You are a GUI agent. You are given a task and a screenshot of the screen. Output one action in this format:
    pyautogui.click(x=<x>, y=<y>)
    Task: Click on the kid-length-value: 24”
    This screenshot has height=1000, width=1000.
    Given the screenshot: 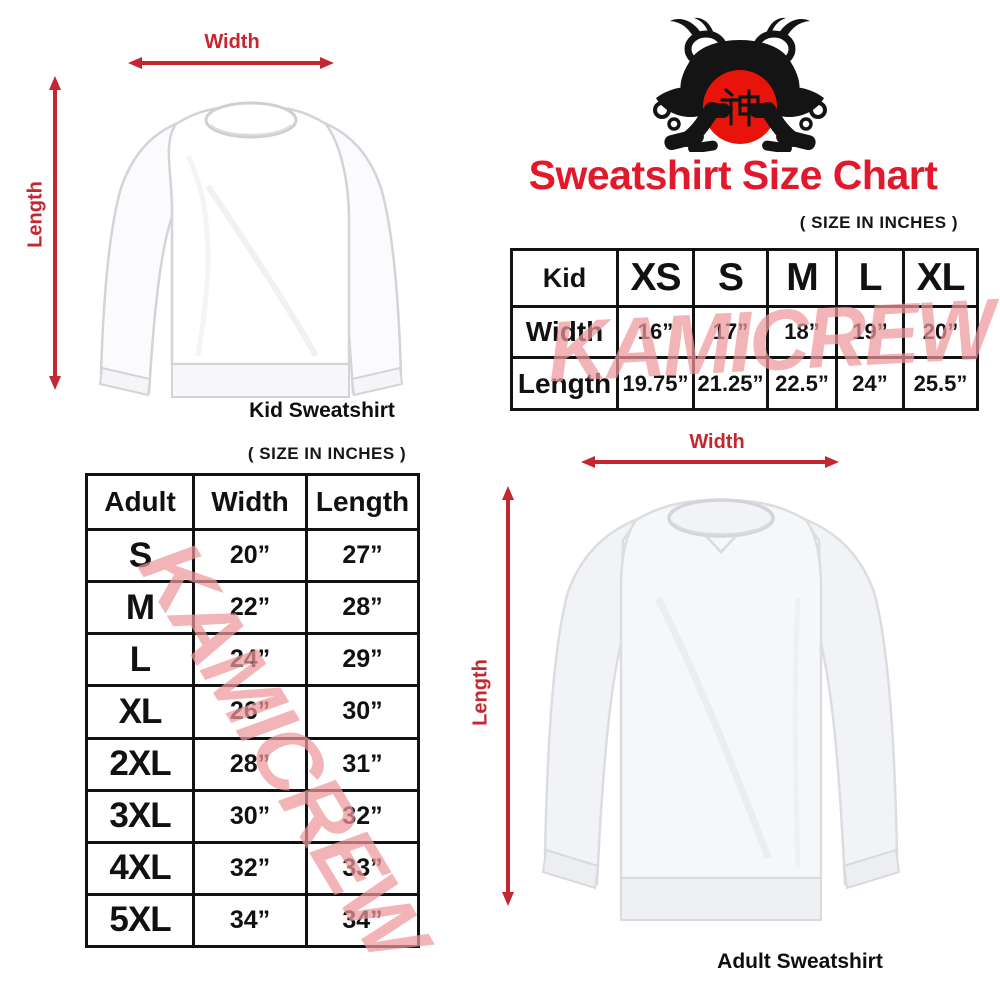 What is the action you would take?
    pyautogui.click(x=870, y=383)
    